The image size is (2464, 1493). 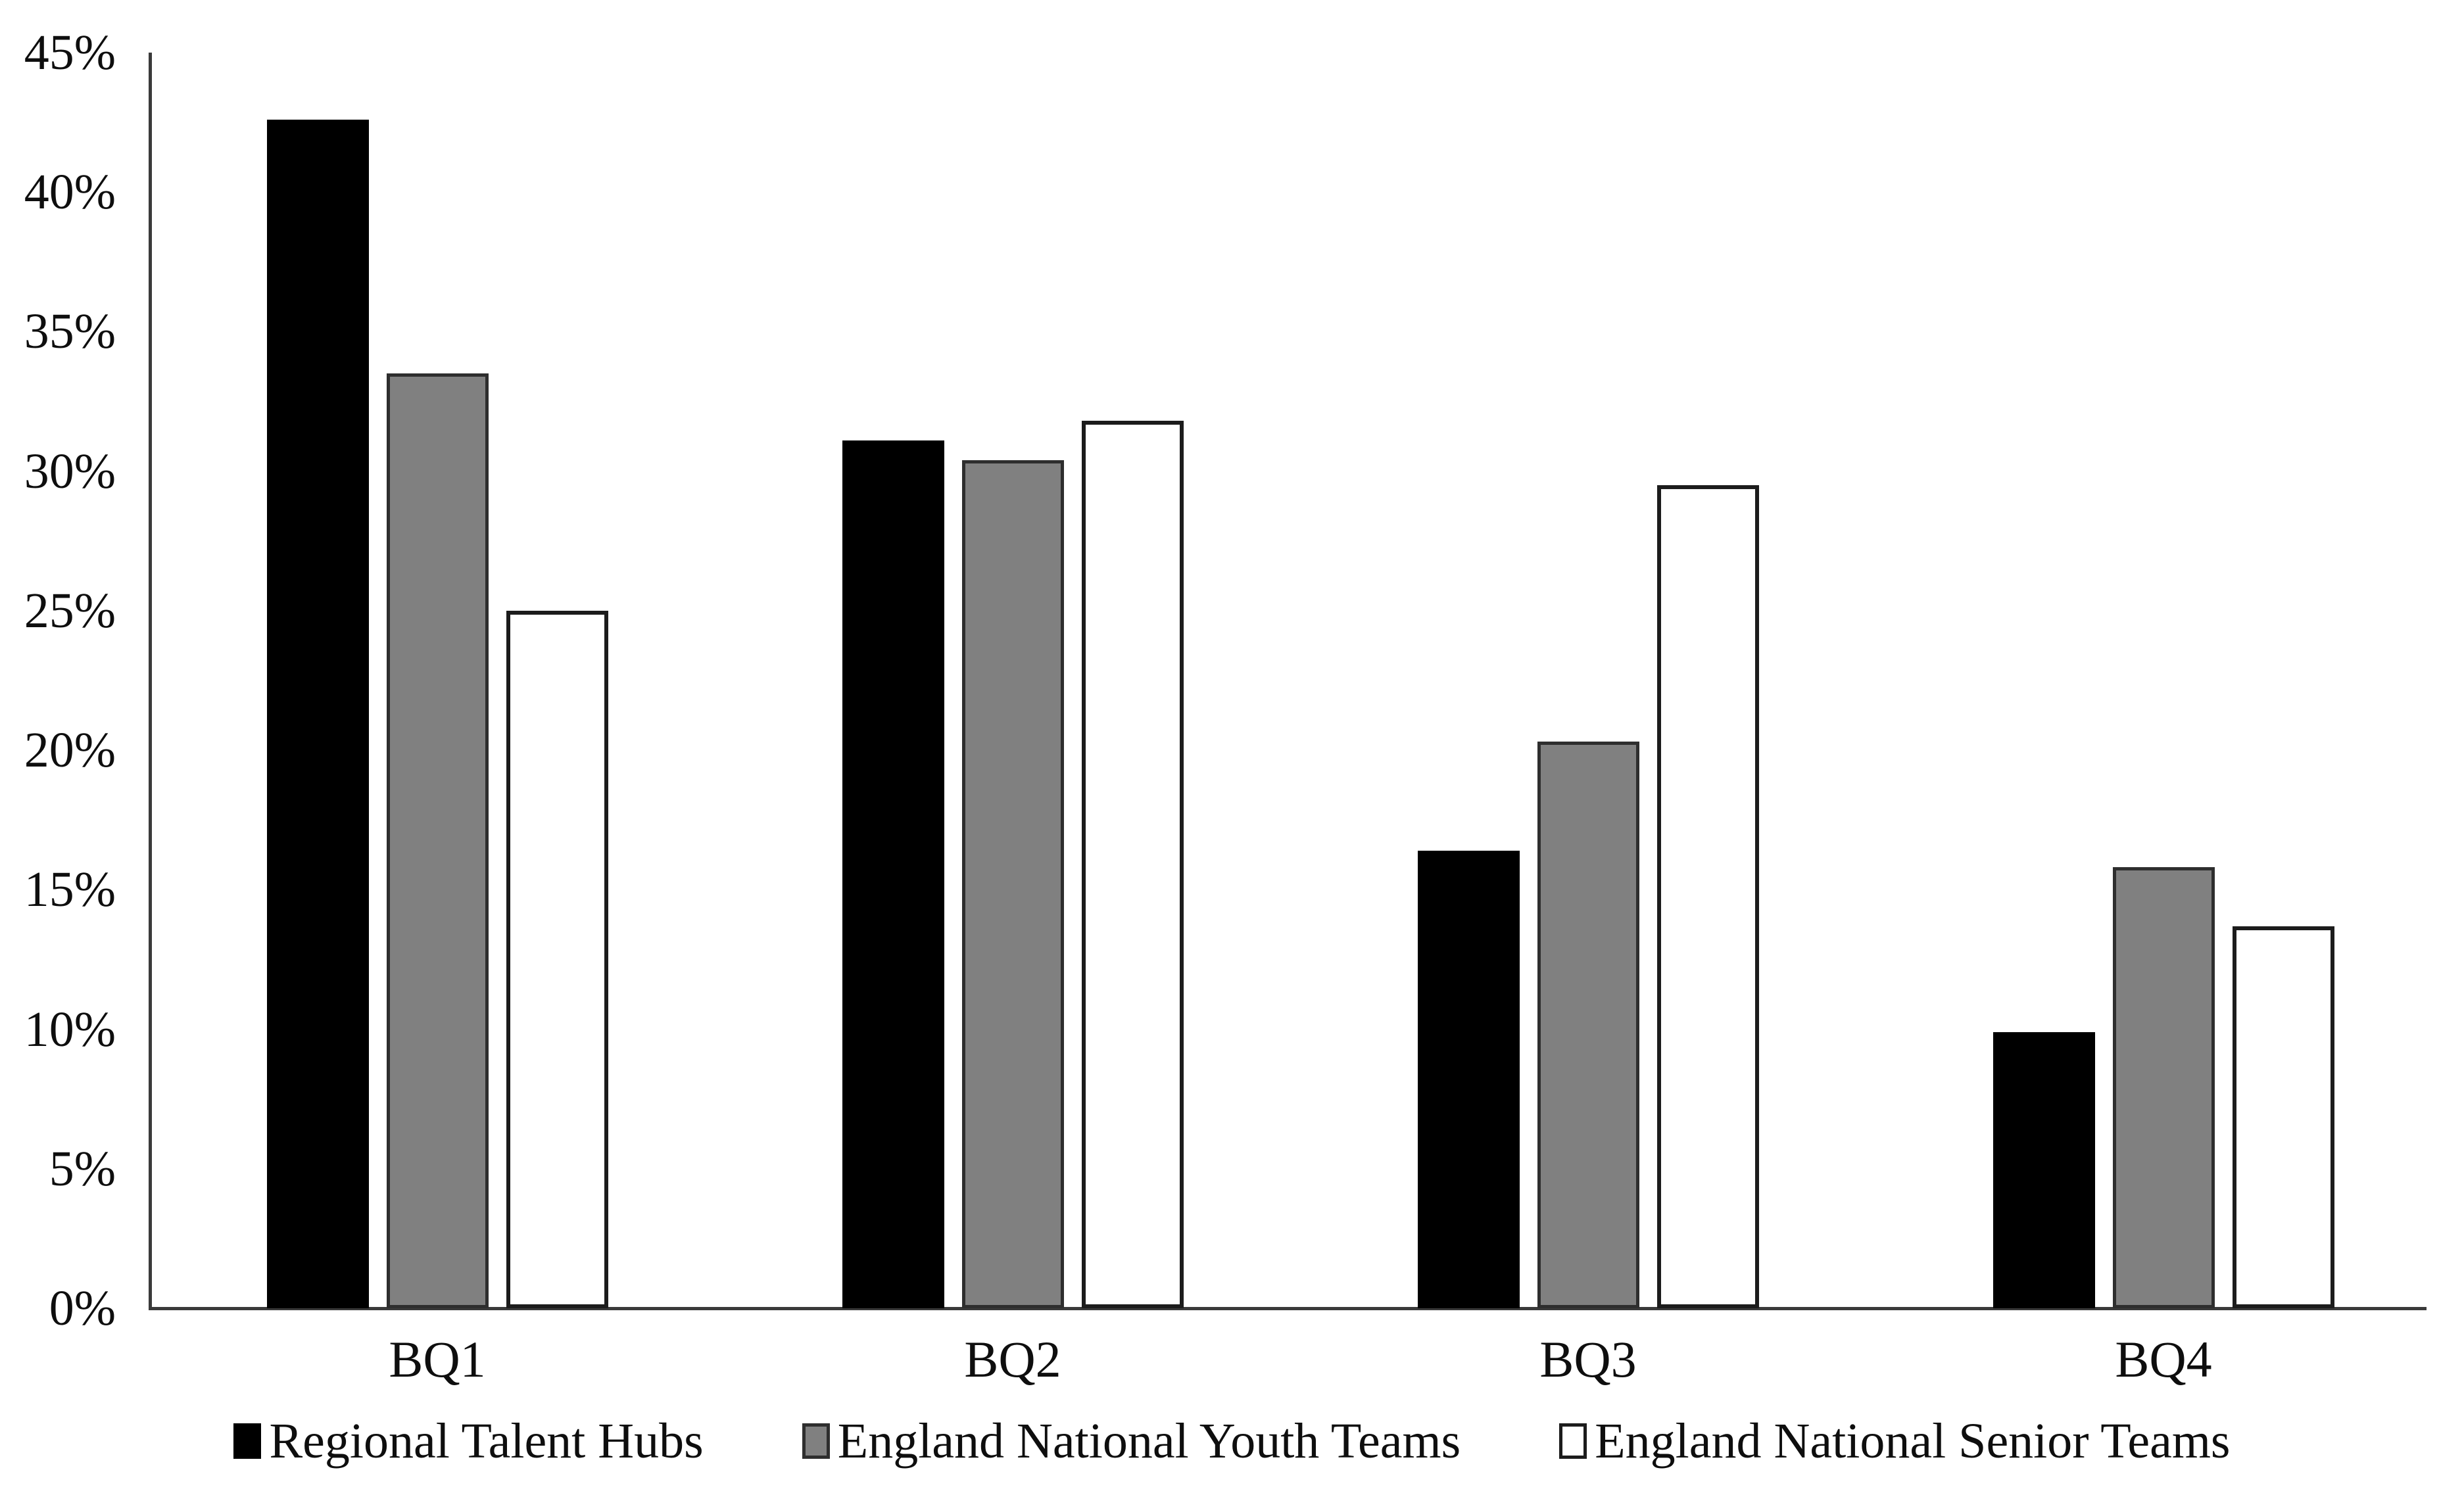 What do you see at coordinates (70, 471) in the screenshot?
I see `y-tick-label-30: 30%` at bounding box center [70, 471].